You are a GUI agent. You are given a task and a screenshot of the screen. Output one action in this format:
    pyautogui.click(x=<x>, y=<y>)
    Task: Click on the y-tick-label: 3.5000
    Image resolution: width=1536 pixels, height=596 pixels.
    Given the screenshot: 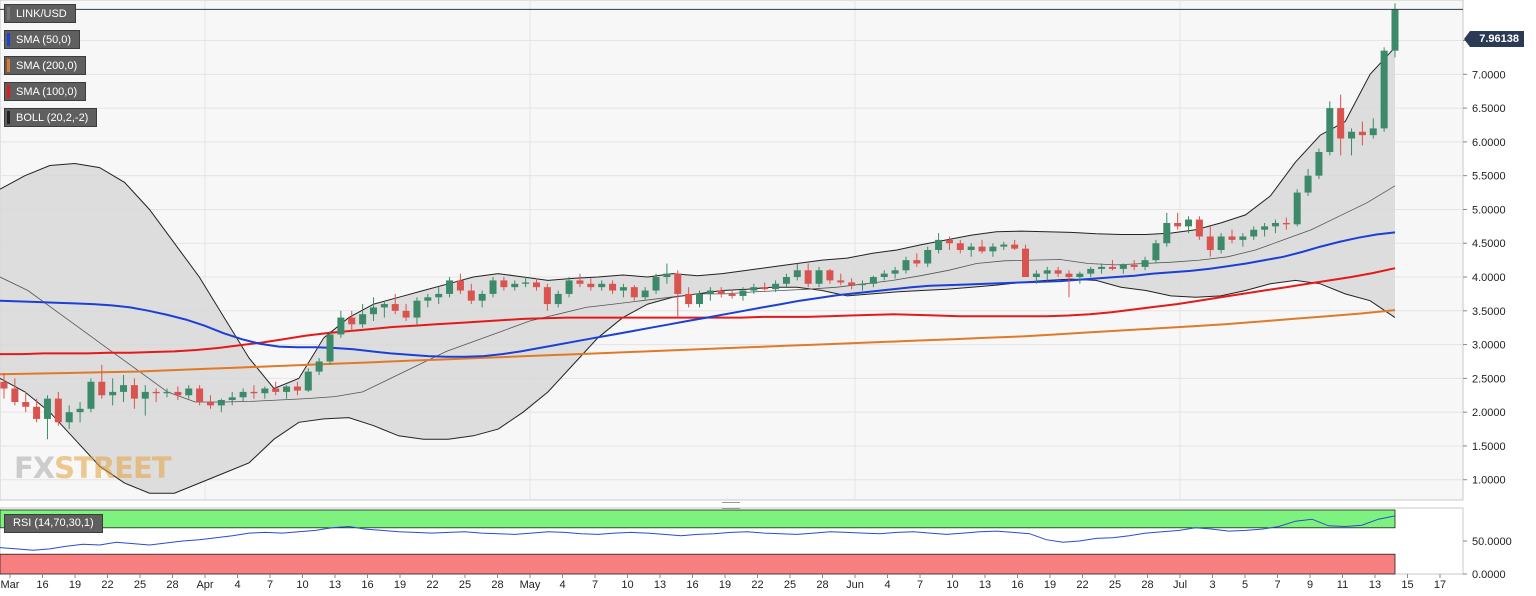 What is the action you would take?
    pyautogui.click(x=1489, y=312)
    